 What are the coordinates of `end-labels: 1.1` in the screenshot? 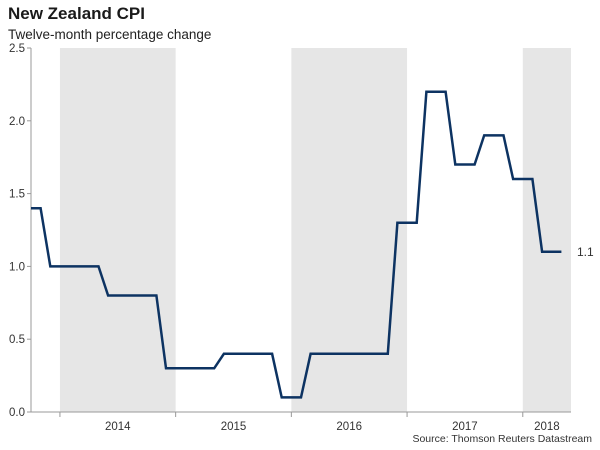 It's located at (585, 252).